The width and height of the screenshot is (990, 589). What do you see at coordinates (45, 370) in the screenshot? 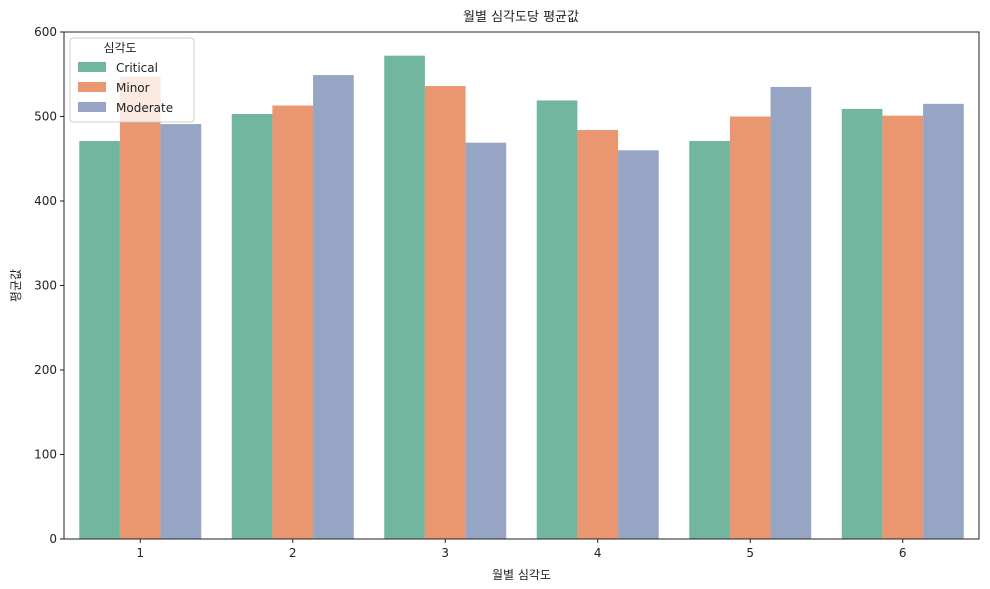
I see `y-tick-label: 200` at bounding box center [45, 370].